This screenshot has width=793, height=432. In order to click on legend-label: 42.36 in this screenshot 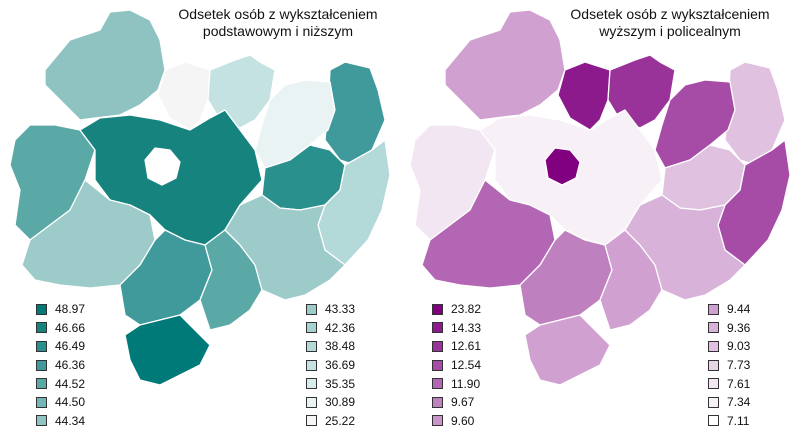, I will do `click(340, 327)`.